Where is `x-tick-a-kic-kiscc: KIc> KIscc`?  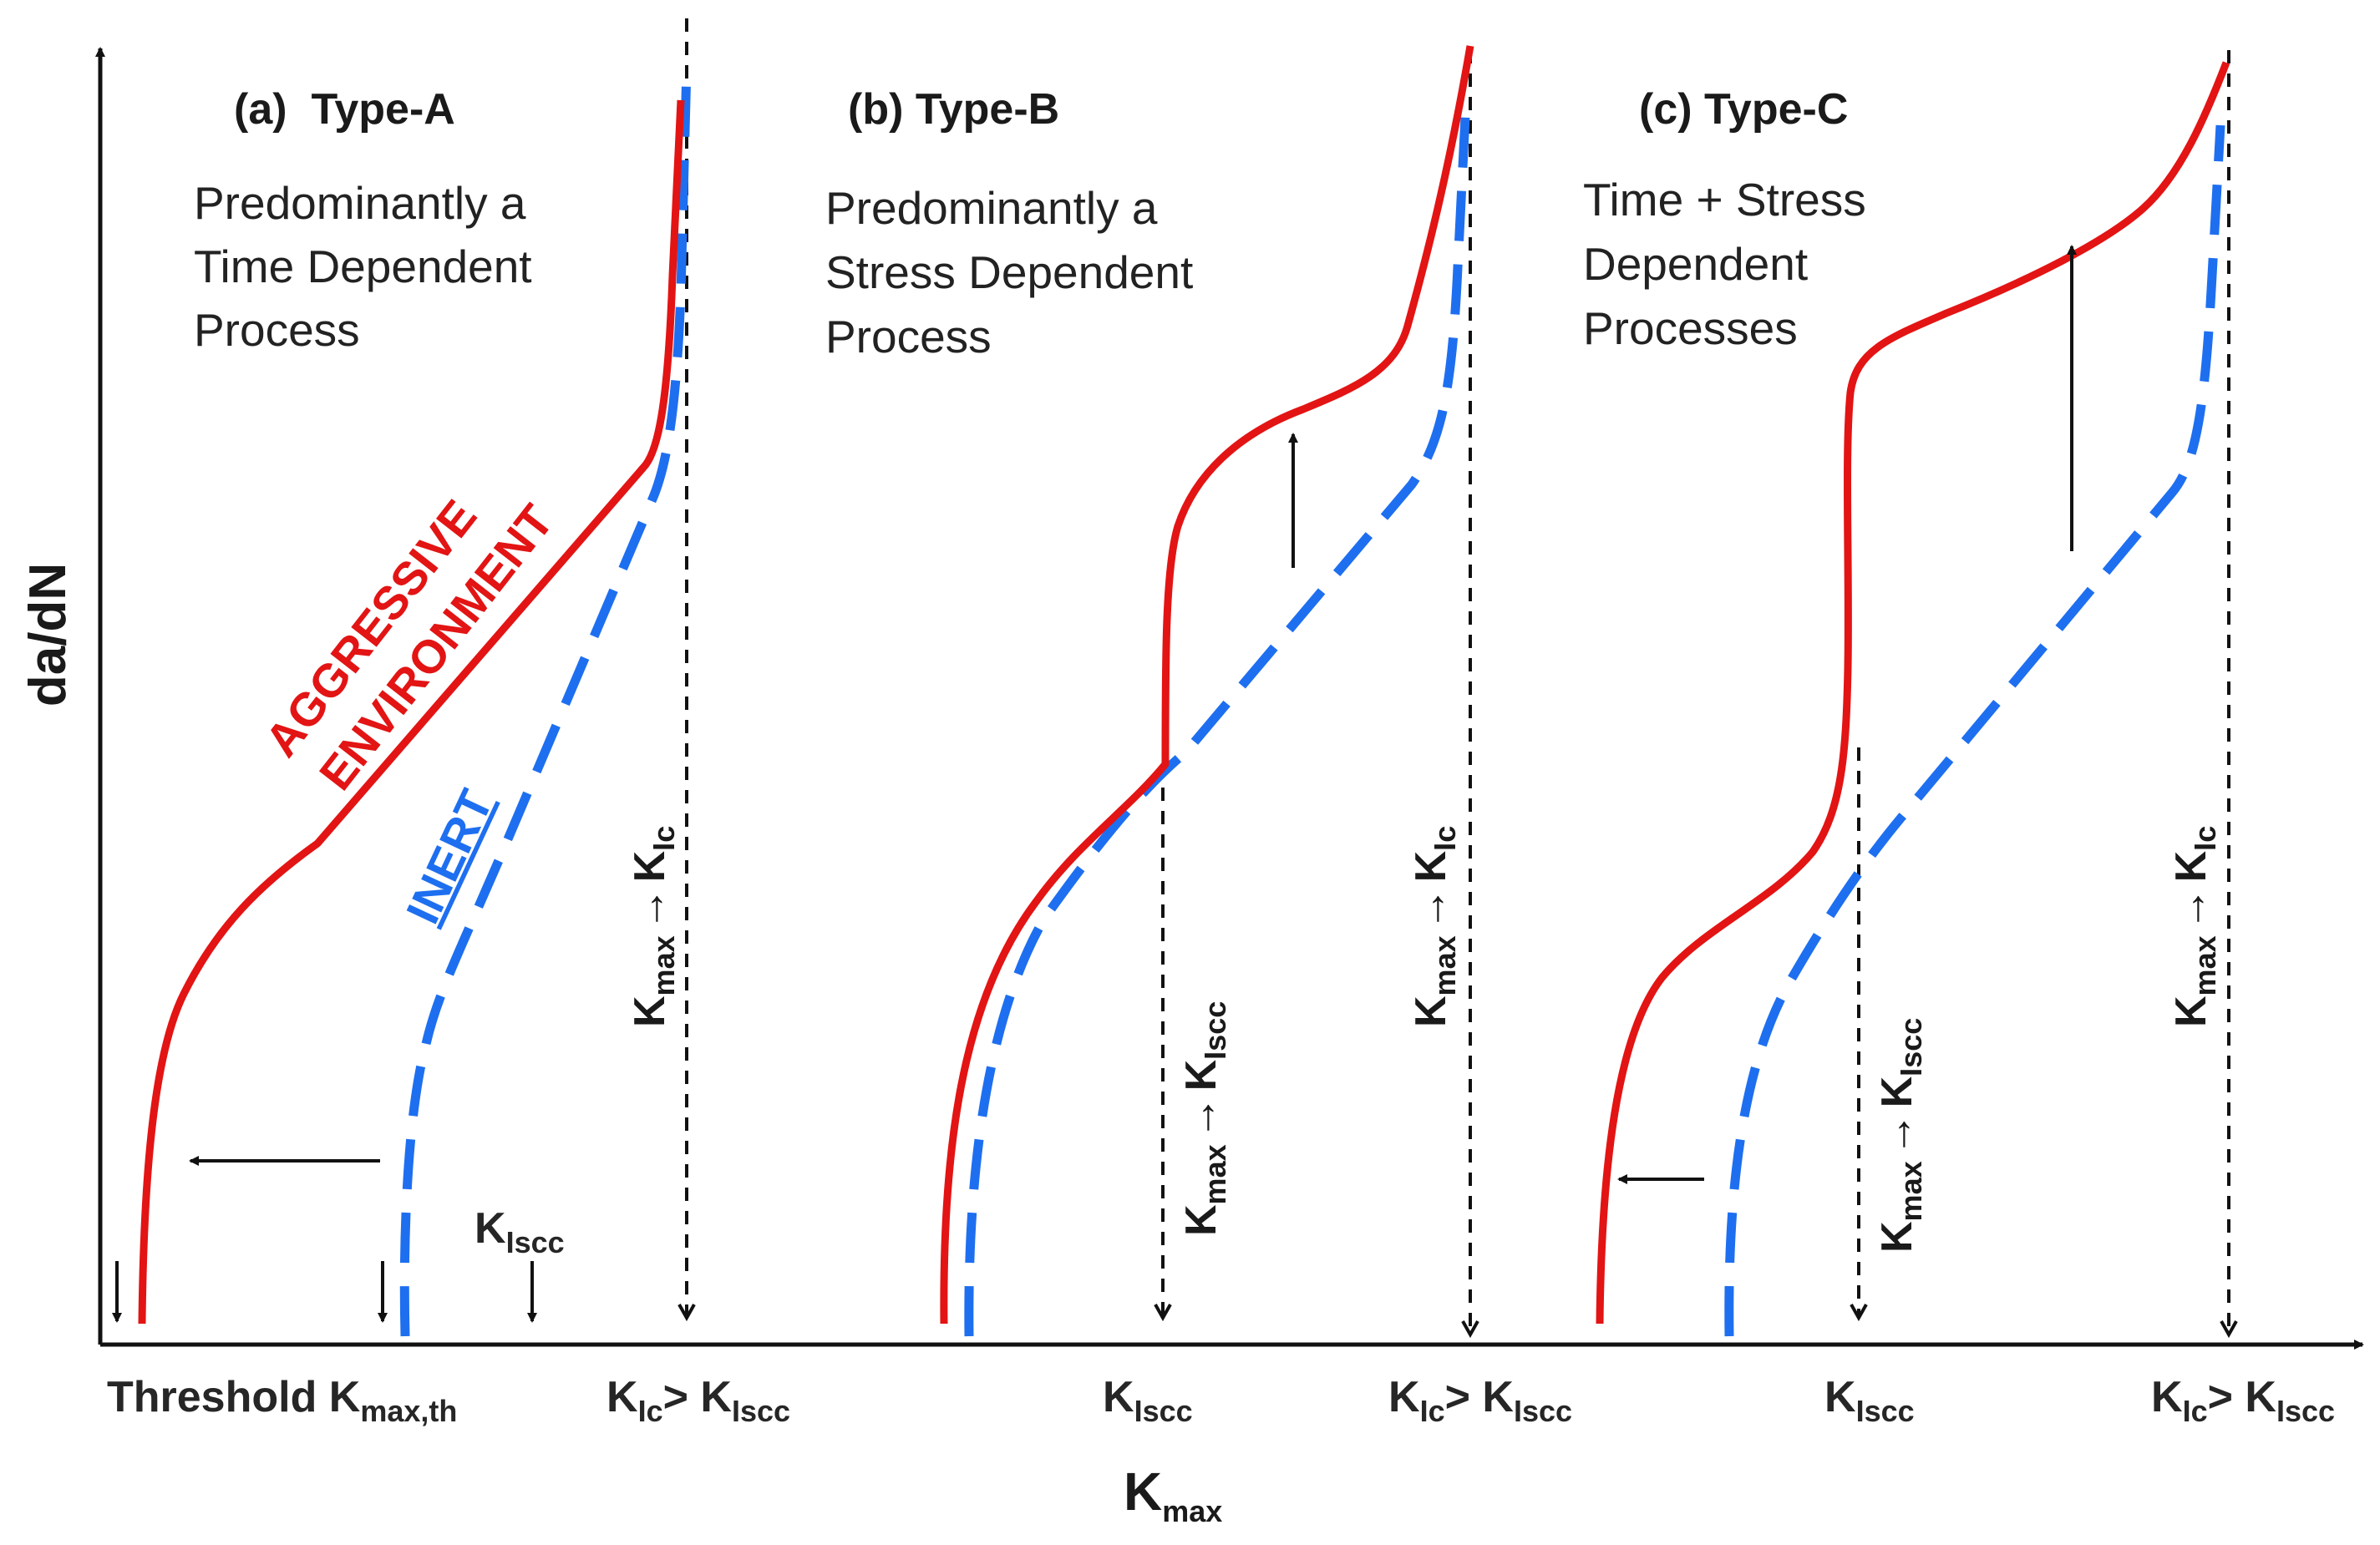
x-tick-a-kic-kiscc: KIc> KIscc is located at coordinates (698, 1400).